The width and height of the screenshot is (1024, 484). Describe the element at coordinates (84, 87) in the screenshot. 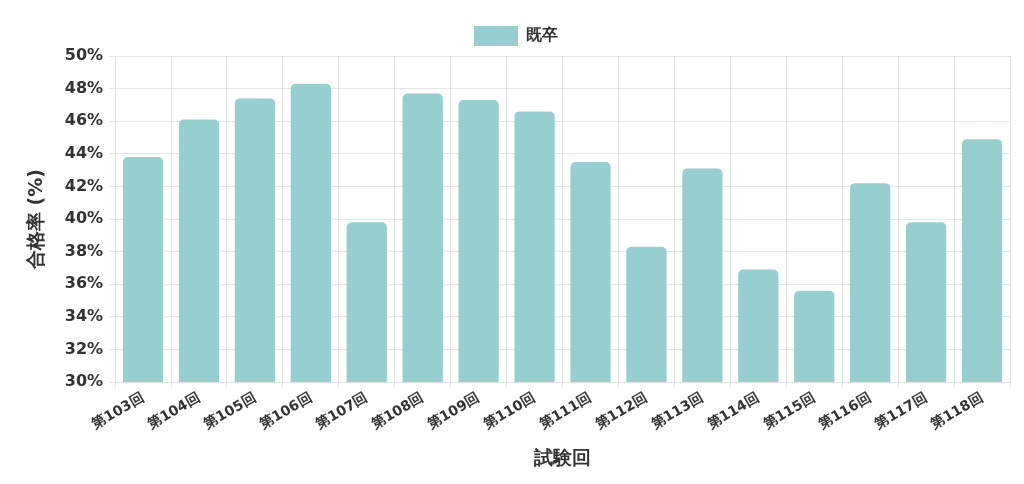

I see `y-tick-label: 48%` at that location.